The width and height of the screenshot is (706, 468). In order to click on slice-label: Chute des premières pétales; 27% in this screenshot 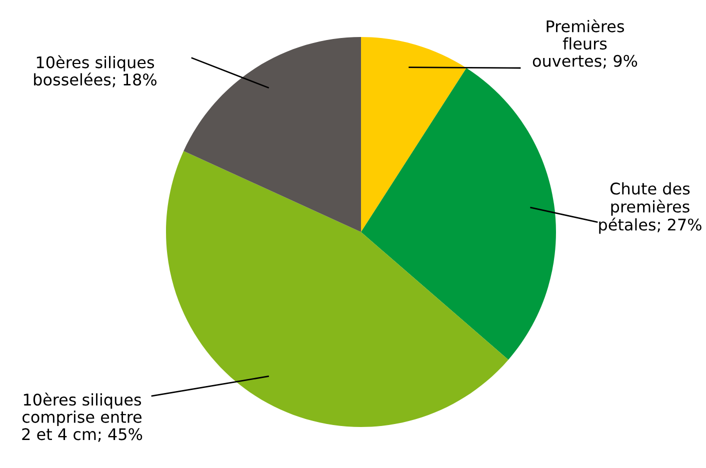, I will do `click(650, 208)`.